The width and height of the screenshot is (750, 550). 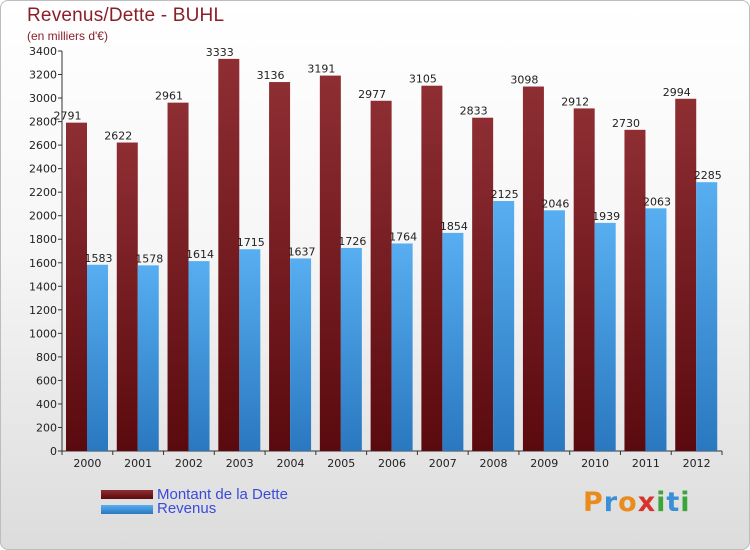 What do you see at coordinates (118, 136) in the screenshot?
I see `data-label-dette: 2622` at bounding box center [118, 136].